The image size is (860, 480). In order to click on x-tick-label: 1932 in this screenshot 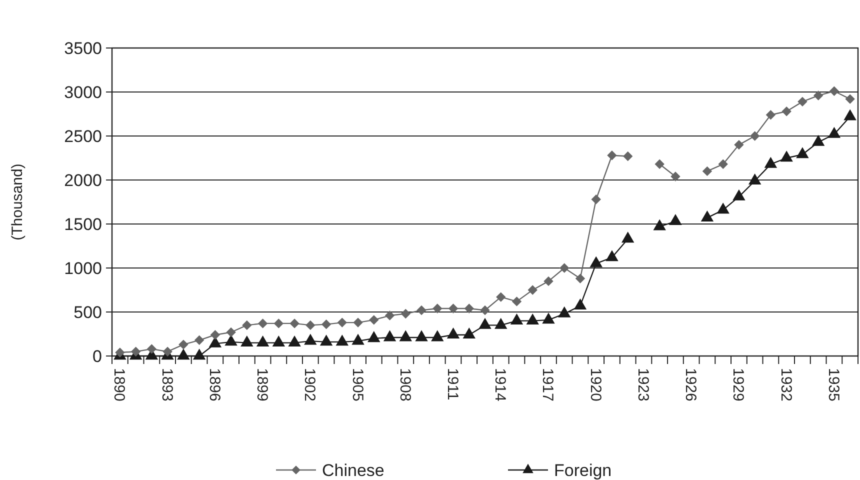, I will do `click(785, 385)`.